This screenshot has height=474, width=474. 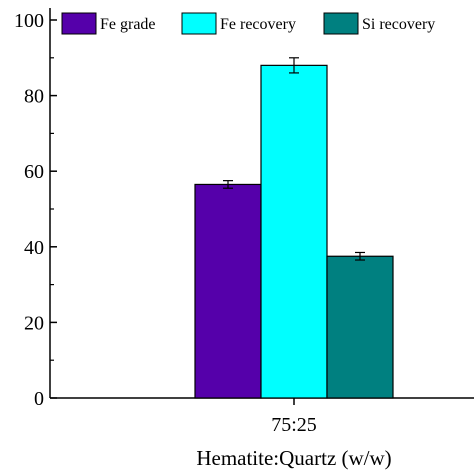 What do you see at coordinates (34, 248) in the screenshot?
I see `y-tick-label: 40` at bounding box center [34, 248].